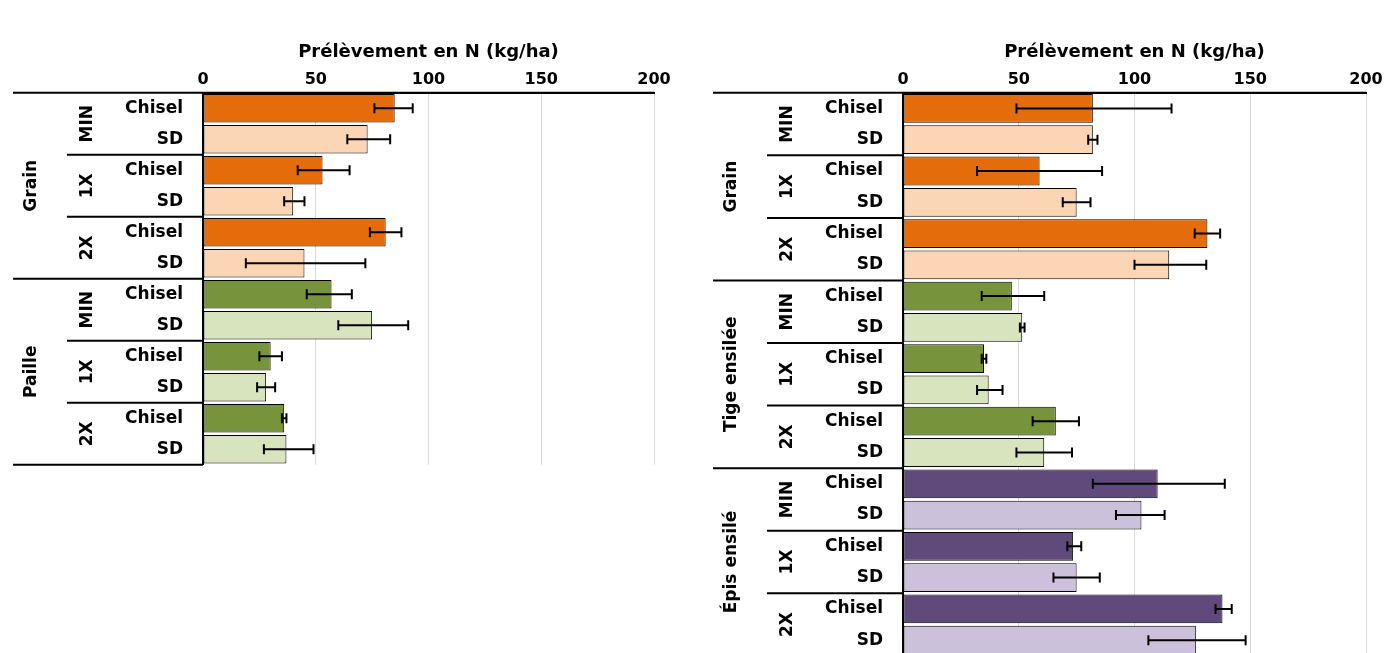 Image resolution: width=1392 pixels, height=653 pixels. I want to click on text: Tige ensilée, so click(730, 374).